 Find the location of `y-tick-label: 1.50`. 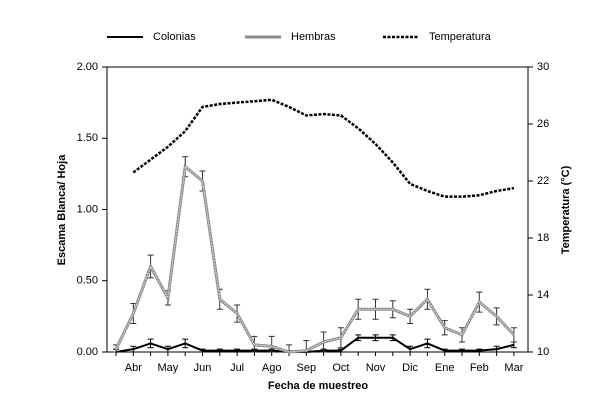

y-tick-label: 1.50 is located at coordinates (87, 138).